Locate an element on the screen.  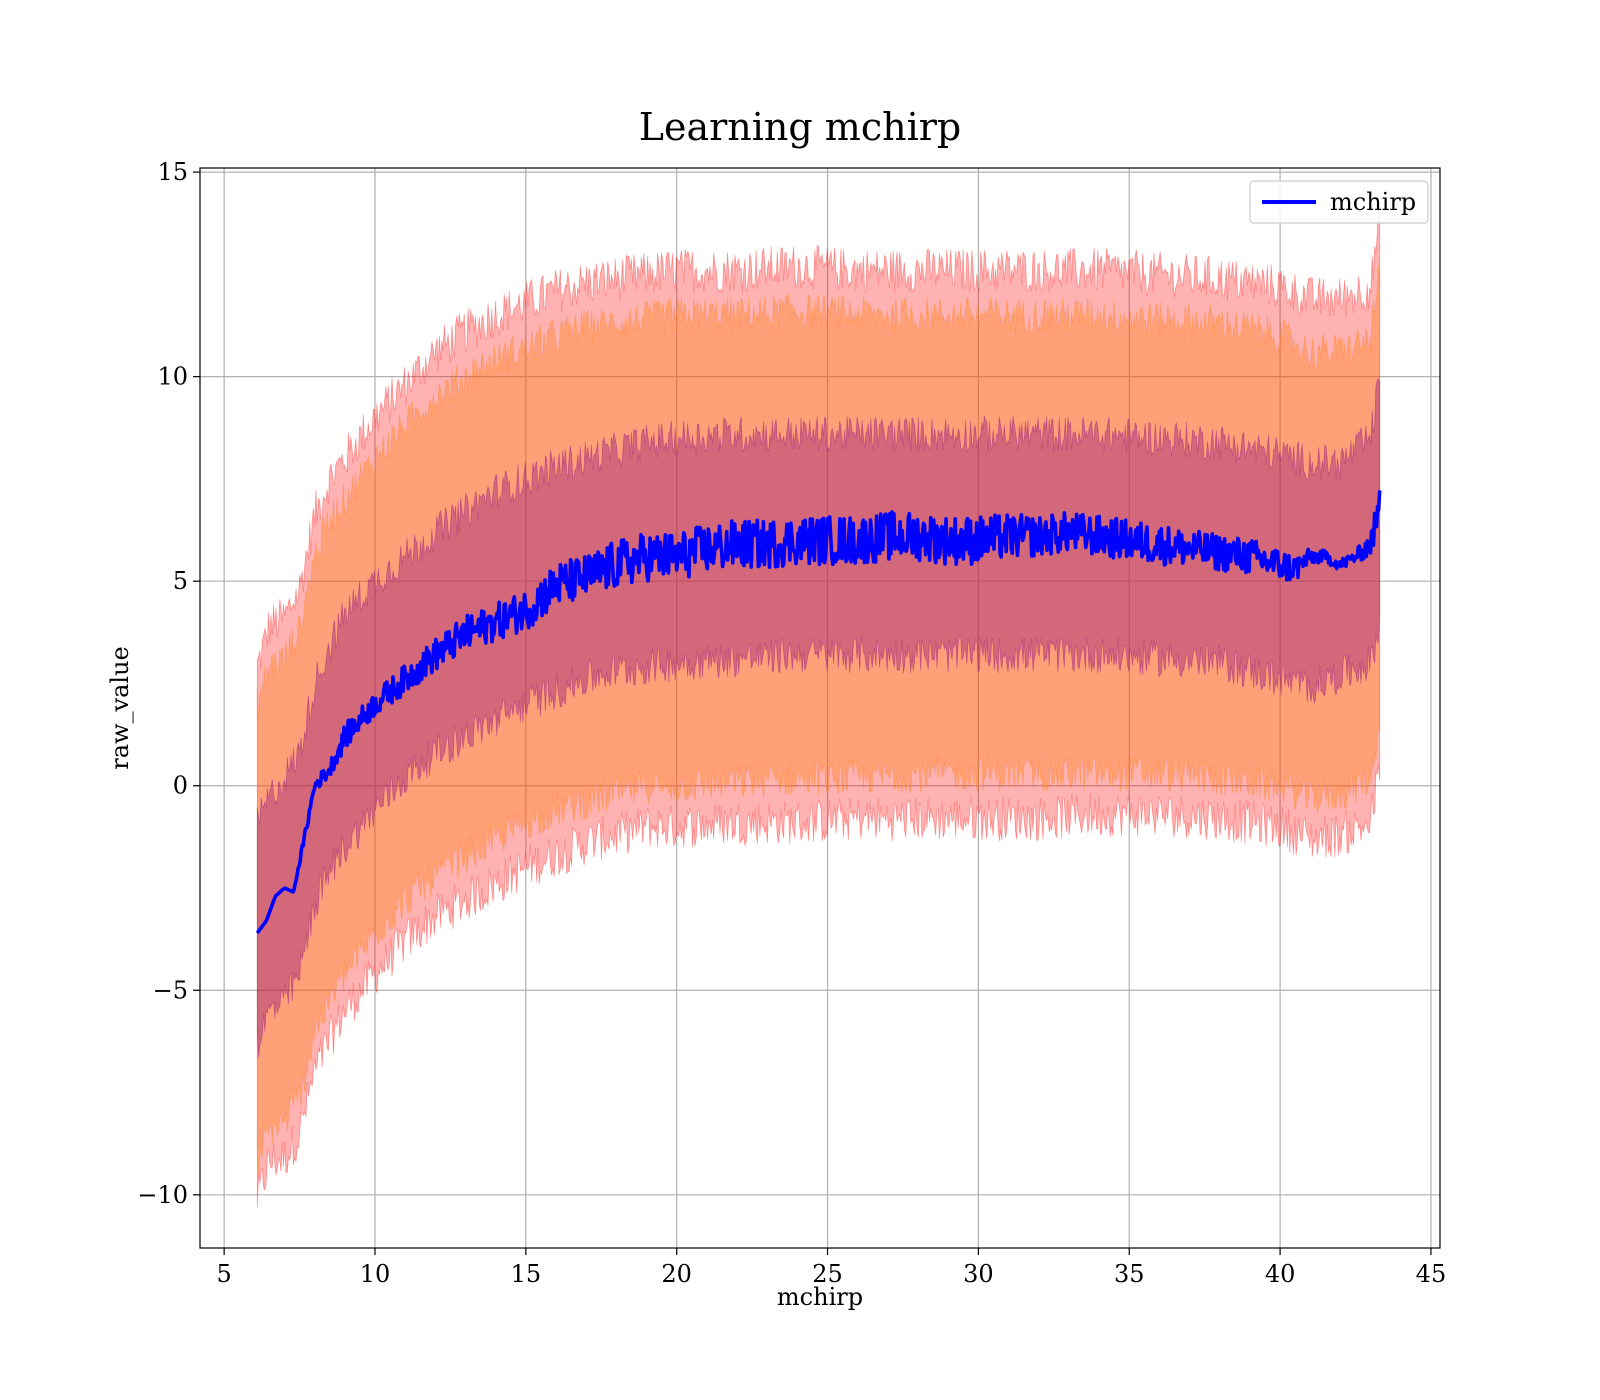
x-tick-label: 45 is located at coordinates (1431, 1274).